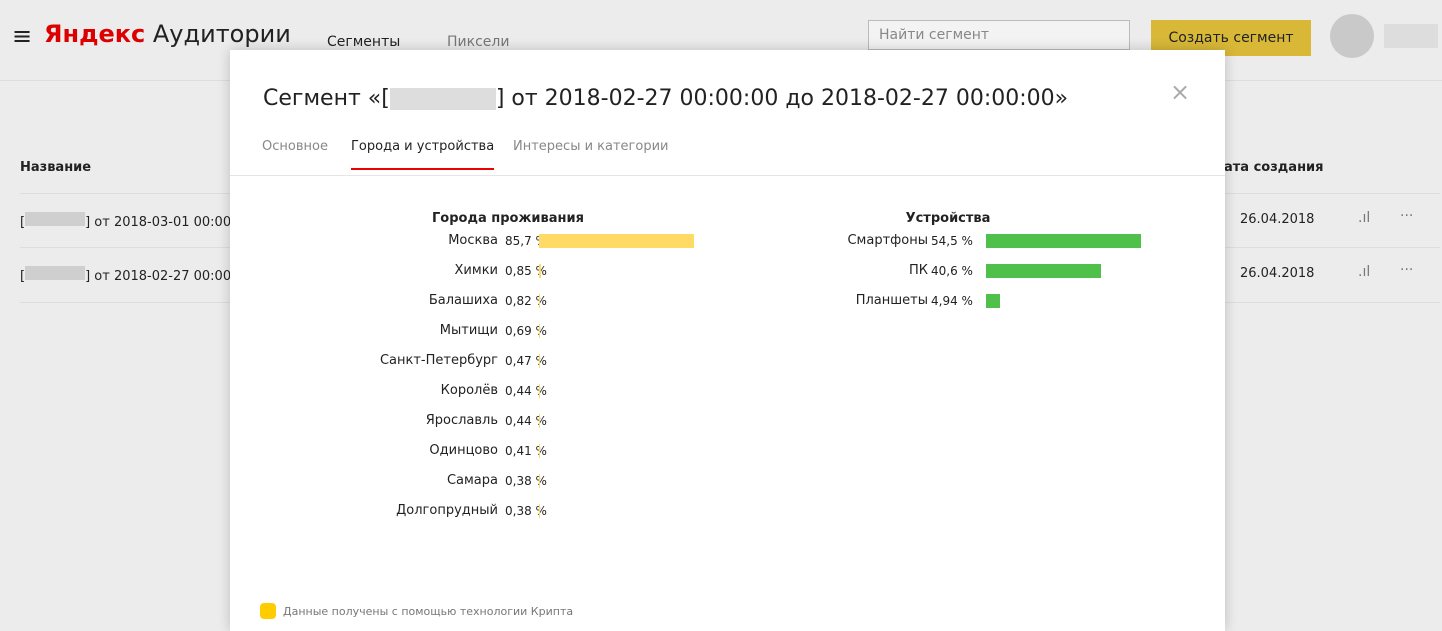 The width and height of the screenshot is (1442, 631). I want to click on category-label: Долгопрудный, so click(447, 510).